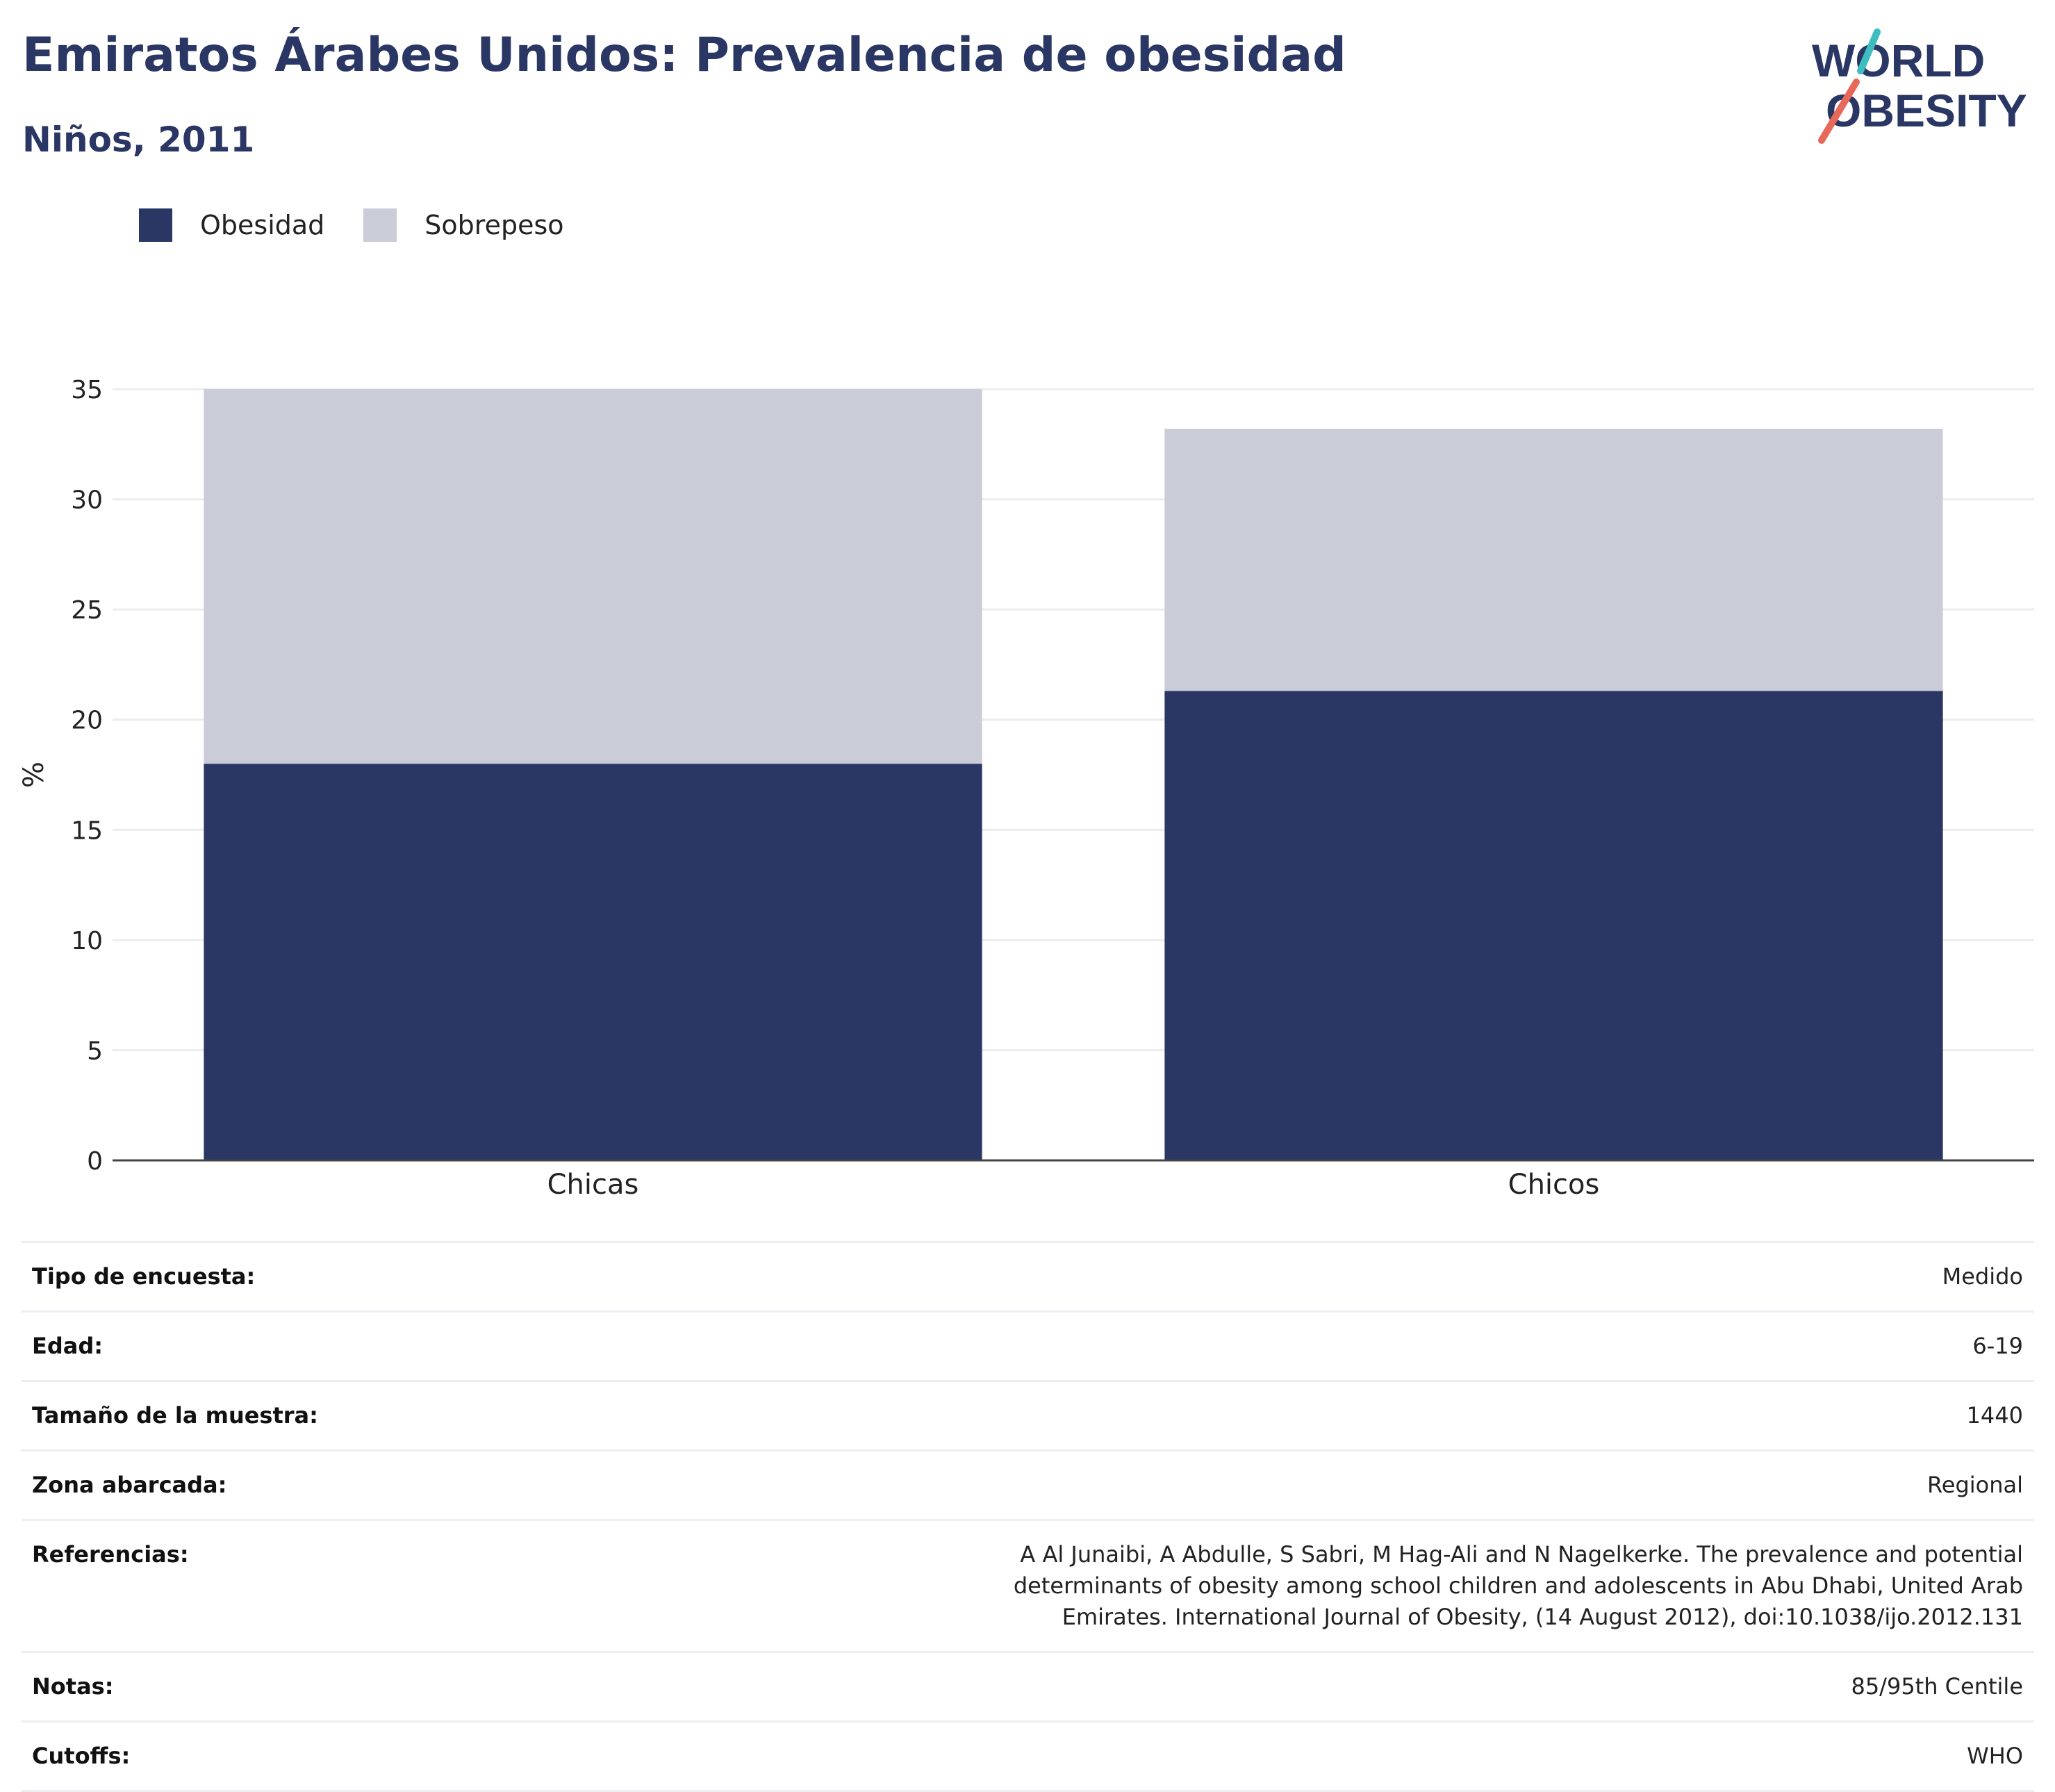 Image resolution: width=2055 pixels, height=1792 pixels. What do you see at coordinates (262, 225) in the screenshot?
I see `legend-label: Obesidad` at bounding box center [262, 225].